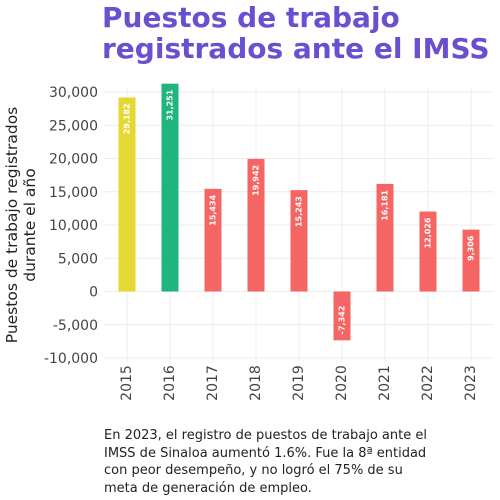  I want to click on bar-2018, so click(256, 225).